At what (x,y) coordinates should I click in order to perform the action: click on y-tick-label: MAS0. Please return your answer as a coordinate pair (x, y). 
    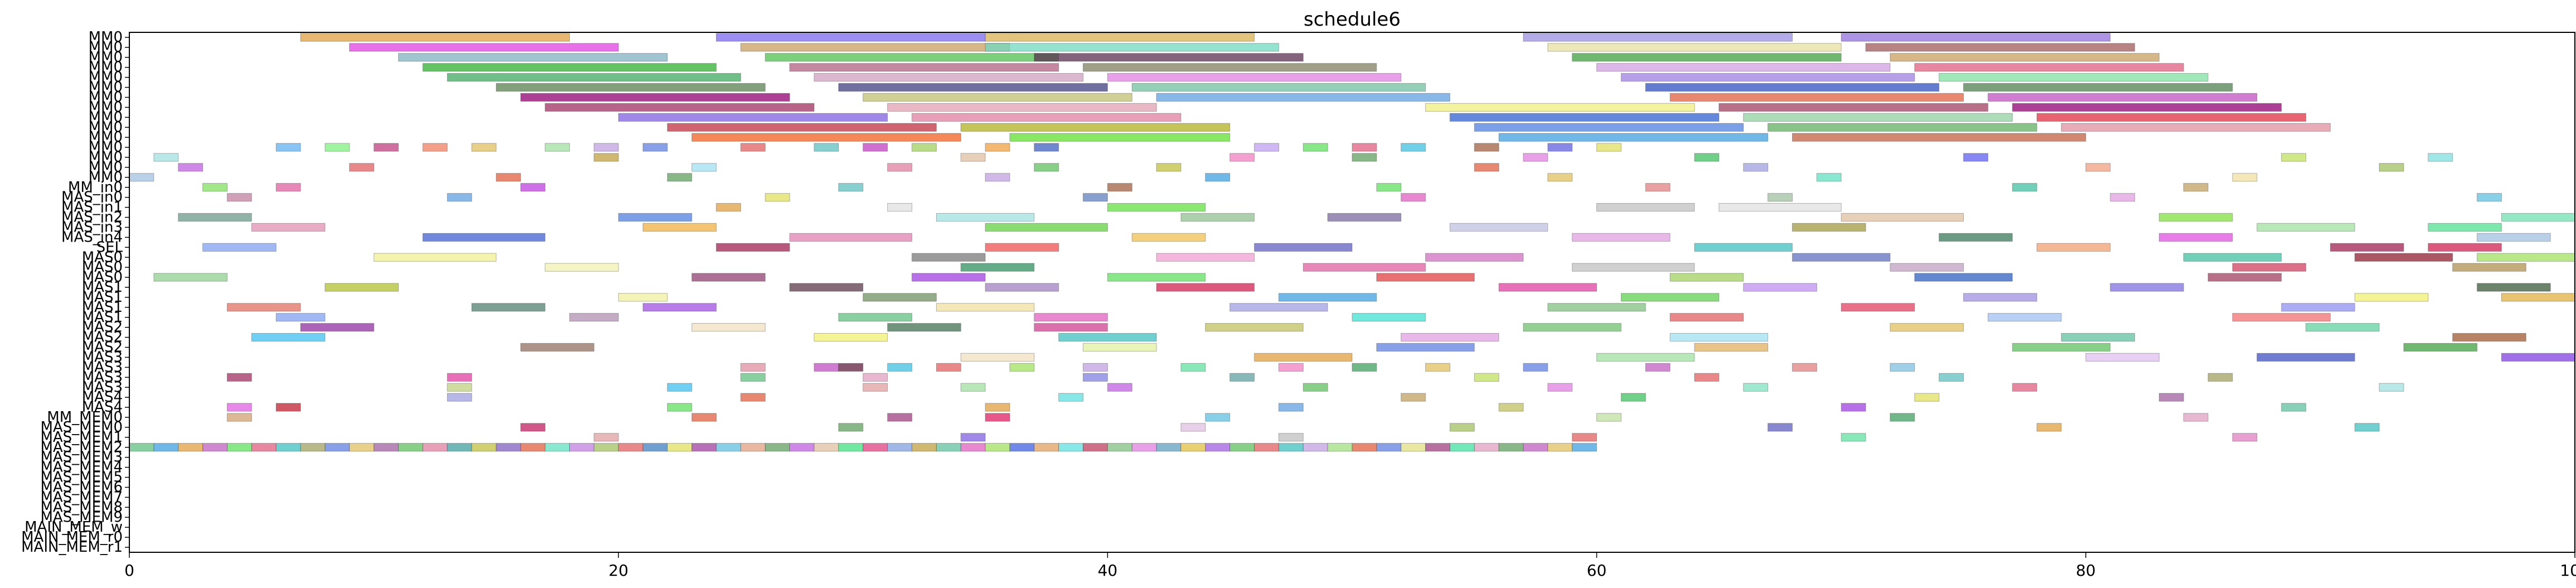
    Looking at the image, I should click on (103, 257).